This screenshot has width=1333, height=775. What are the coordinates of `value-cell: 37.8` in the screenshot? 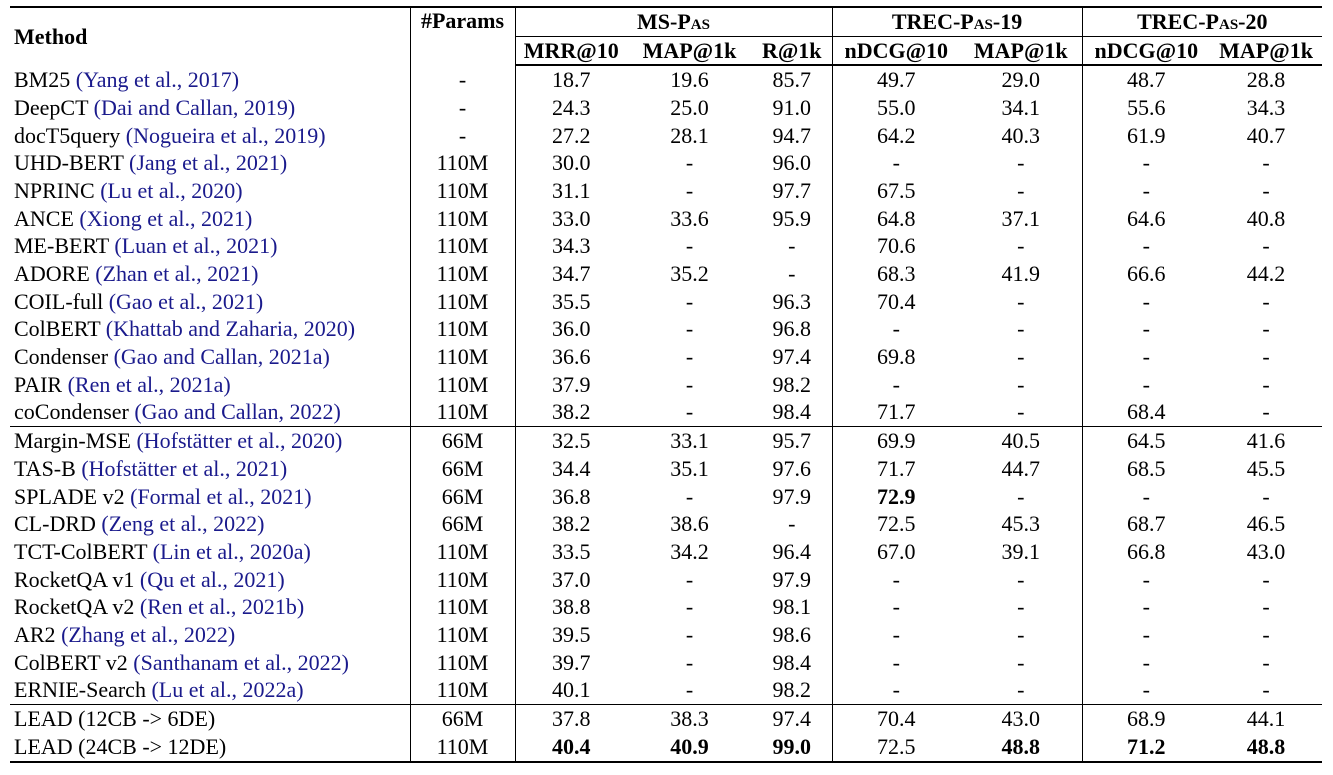 It's located at (571, 718).